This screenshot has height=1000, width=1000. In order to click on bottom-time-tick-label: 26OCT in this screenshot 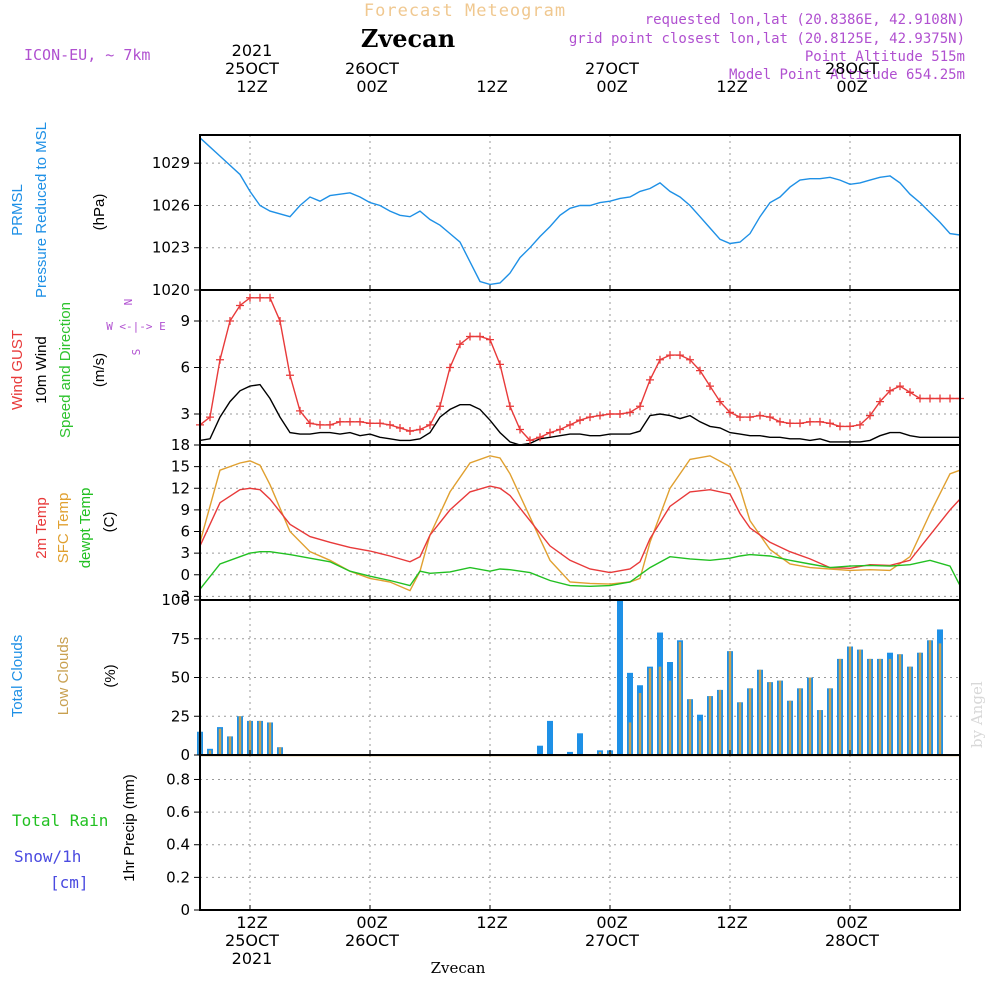, I will do `click(372, 940)`.